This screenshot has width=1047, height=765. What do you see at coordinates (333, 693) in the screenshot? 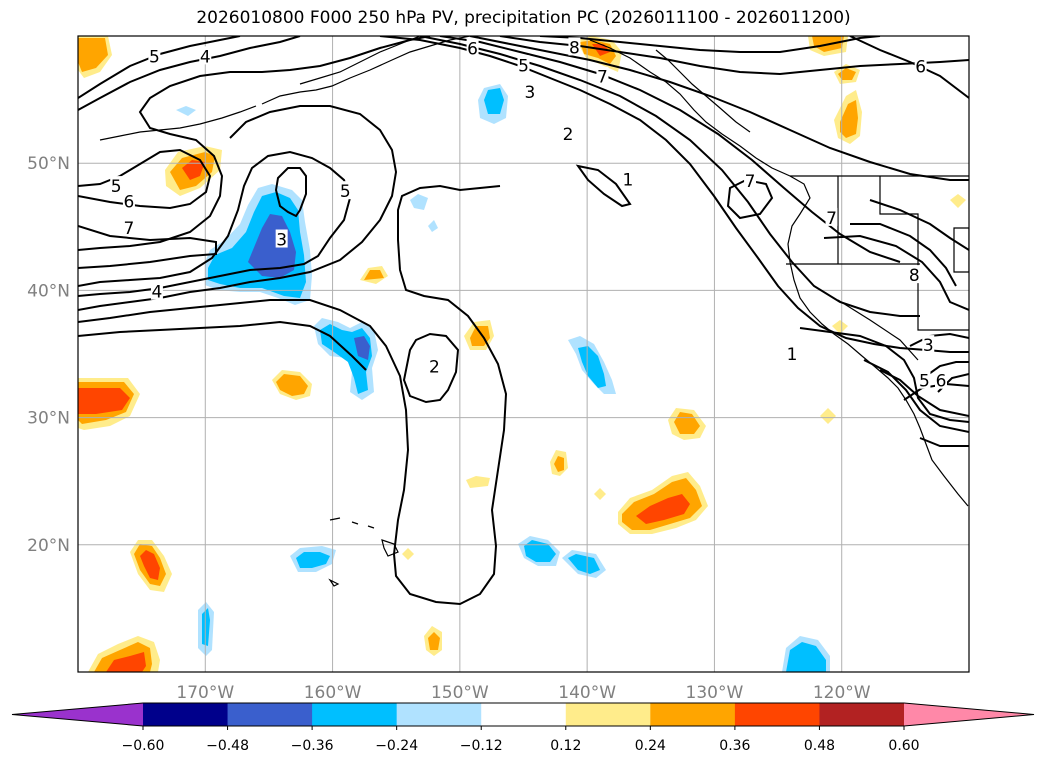
I see `lon-tick-label: 160°W` at bounding box center [333, 693].